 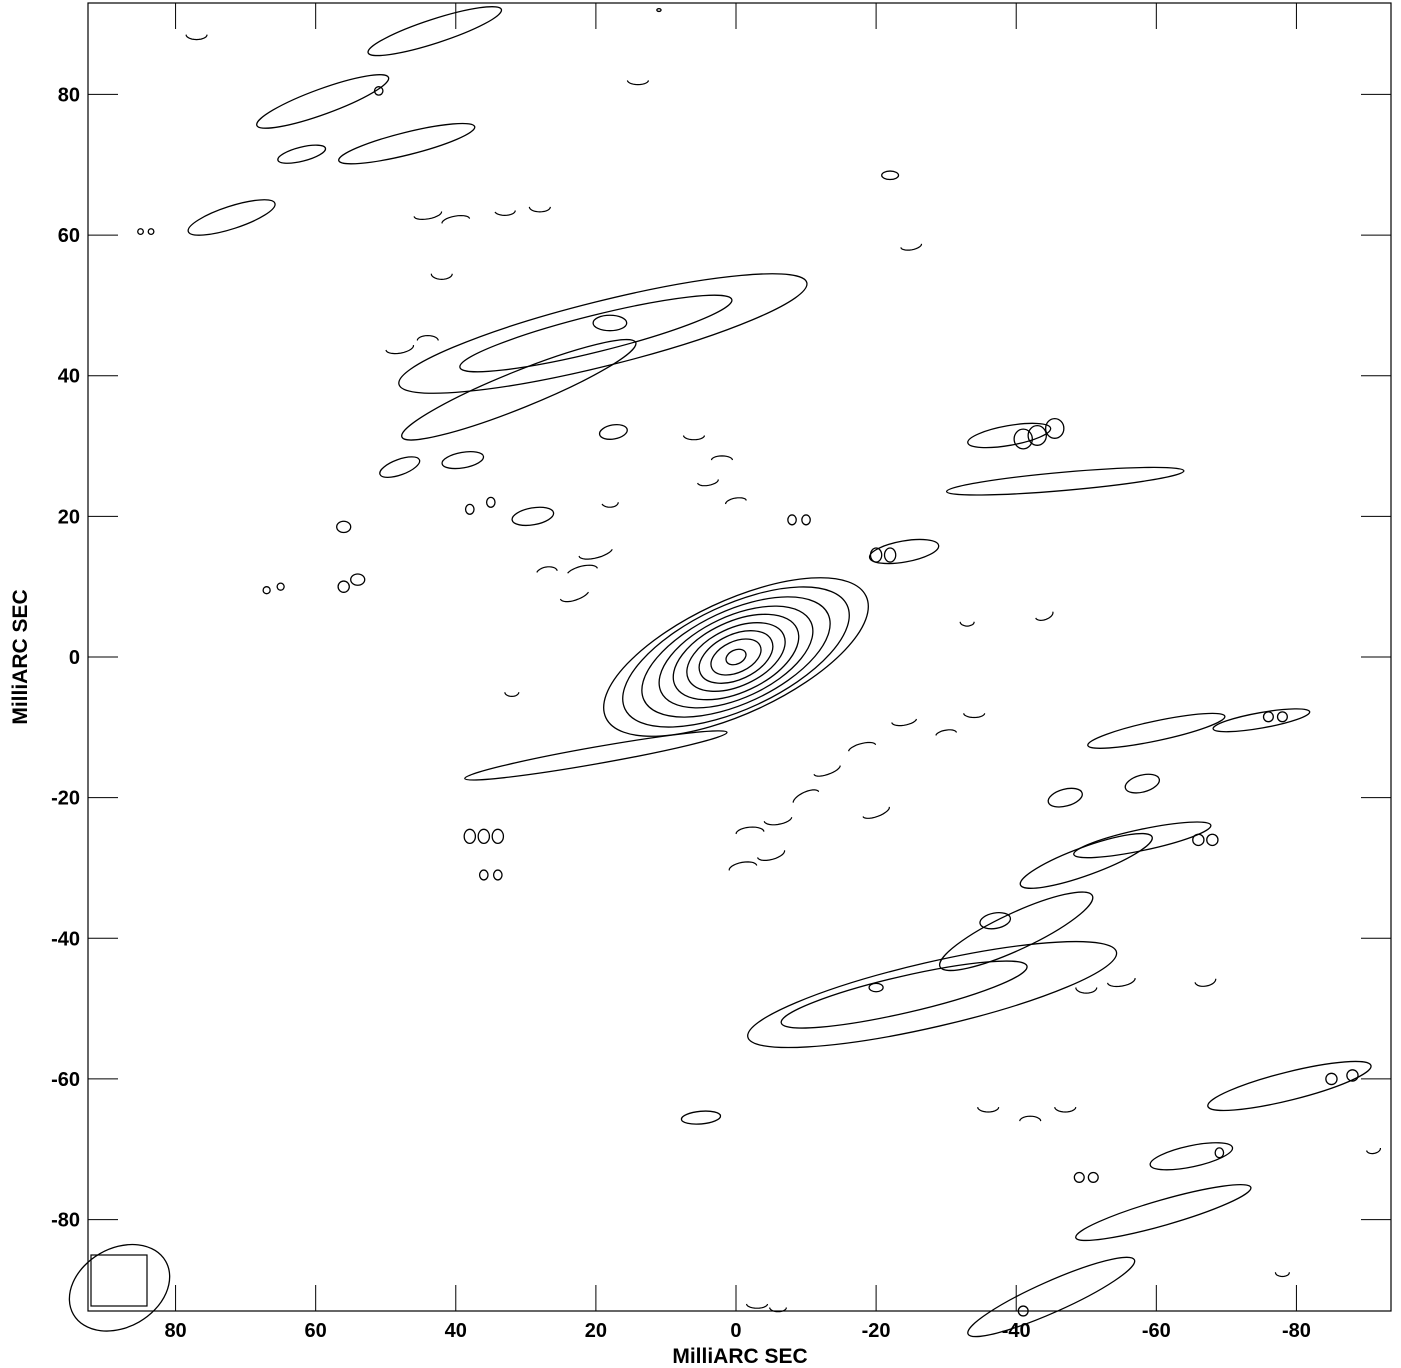 I want to click on x-tick-label: 60, so click(x=316, y=1331).